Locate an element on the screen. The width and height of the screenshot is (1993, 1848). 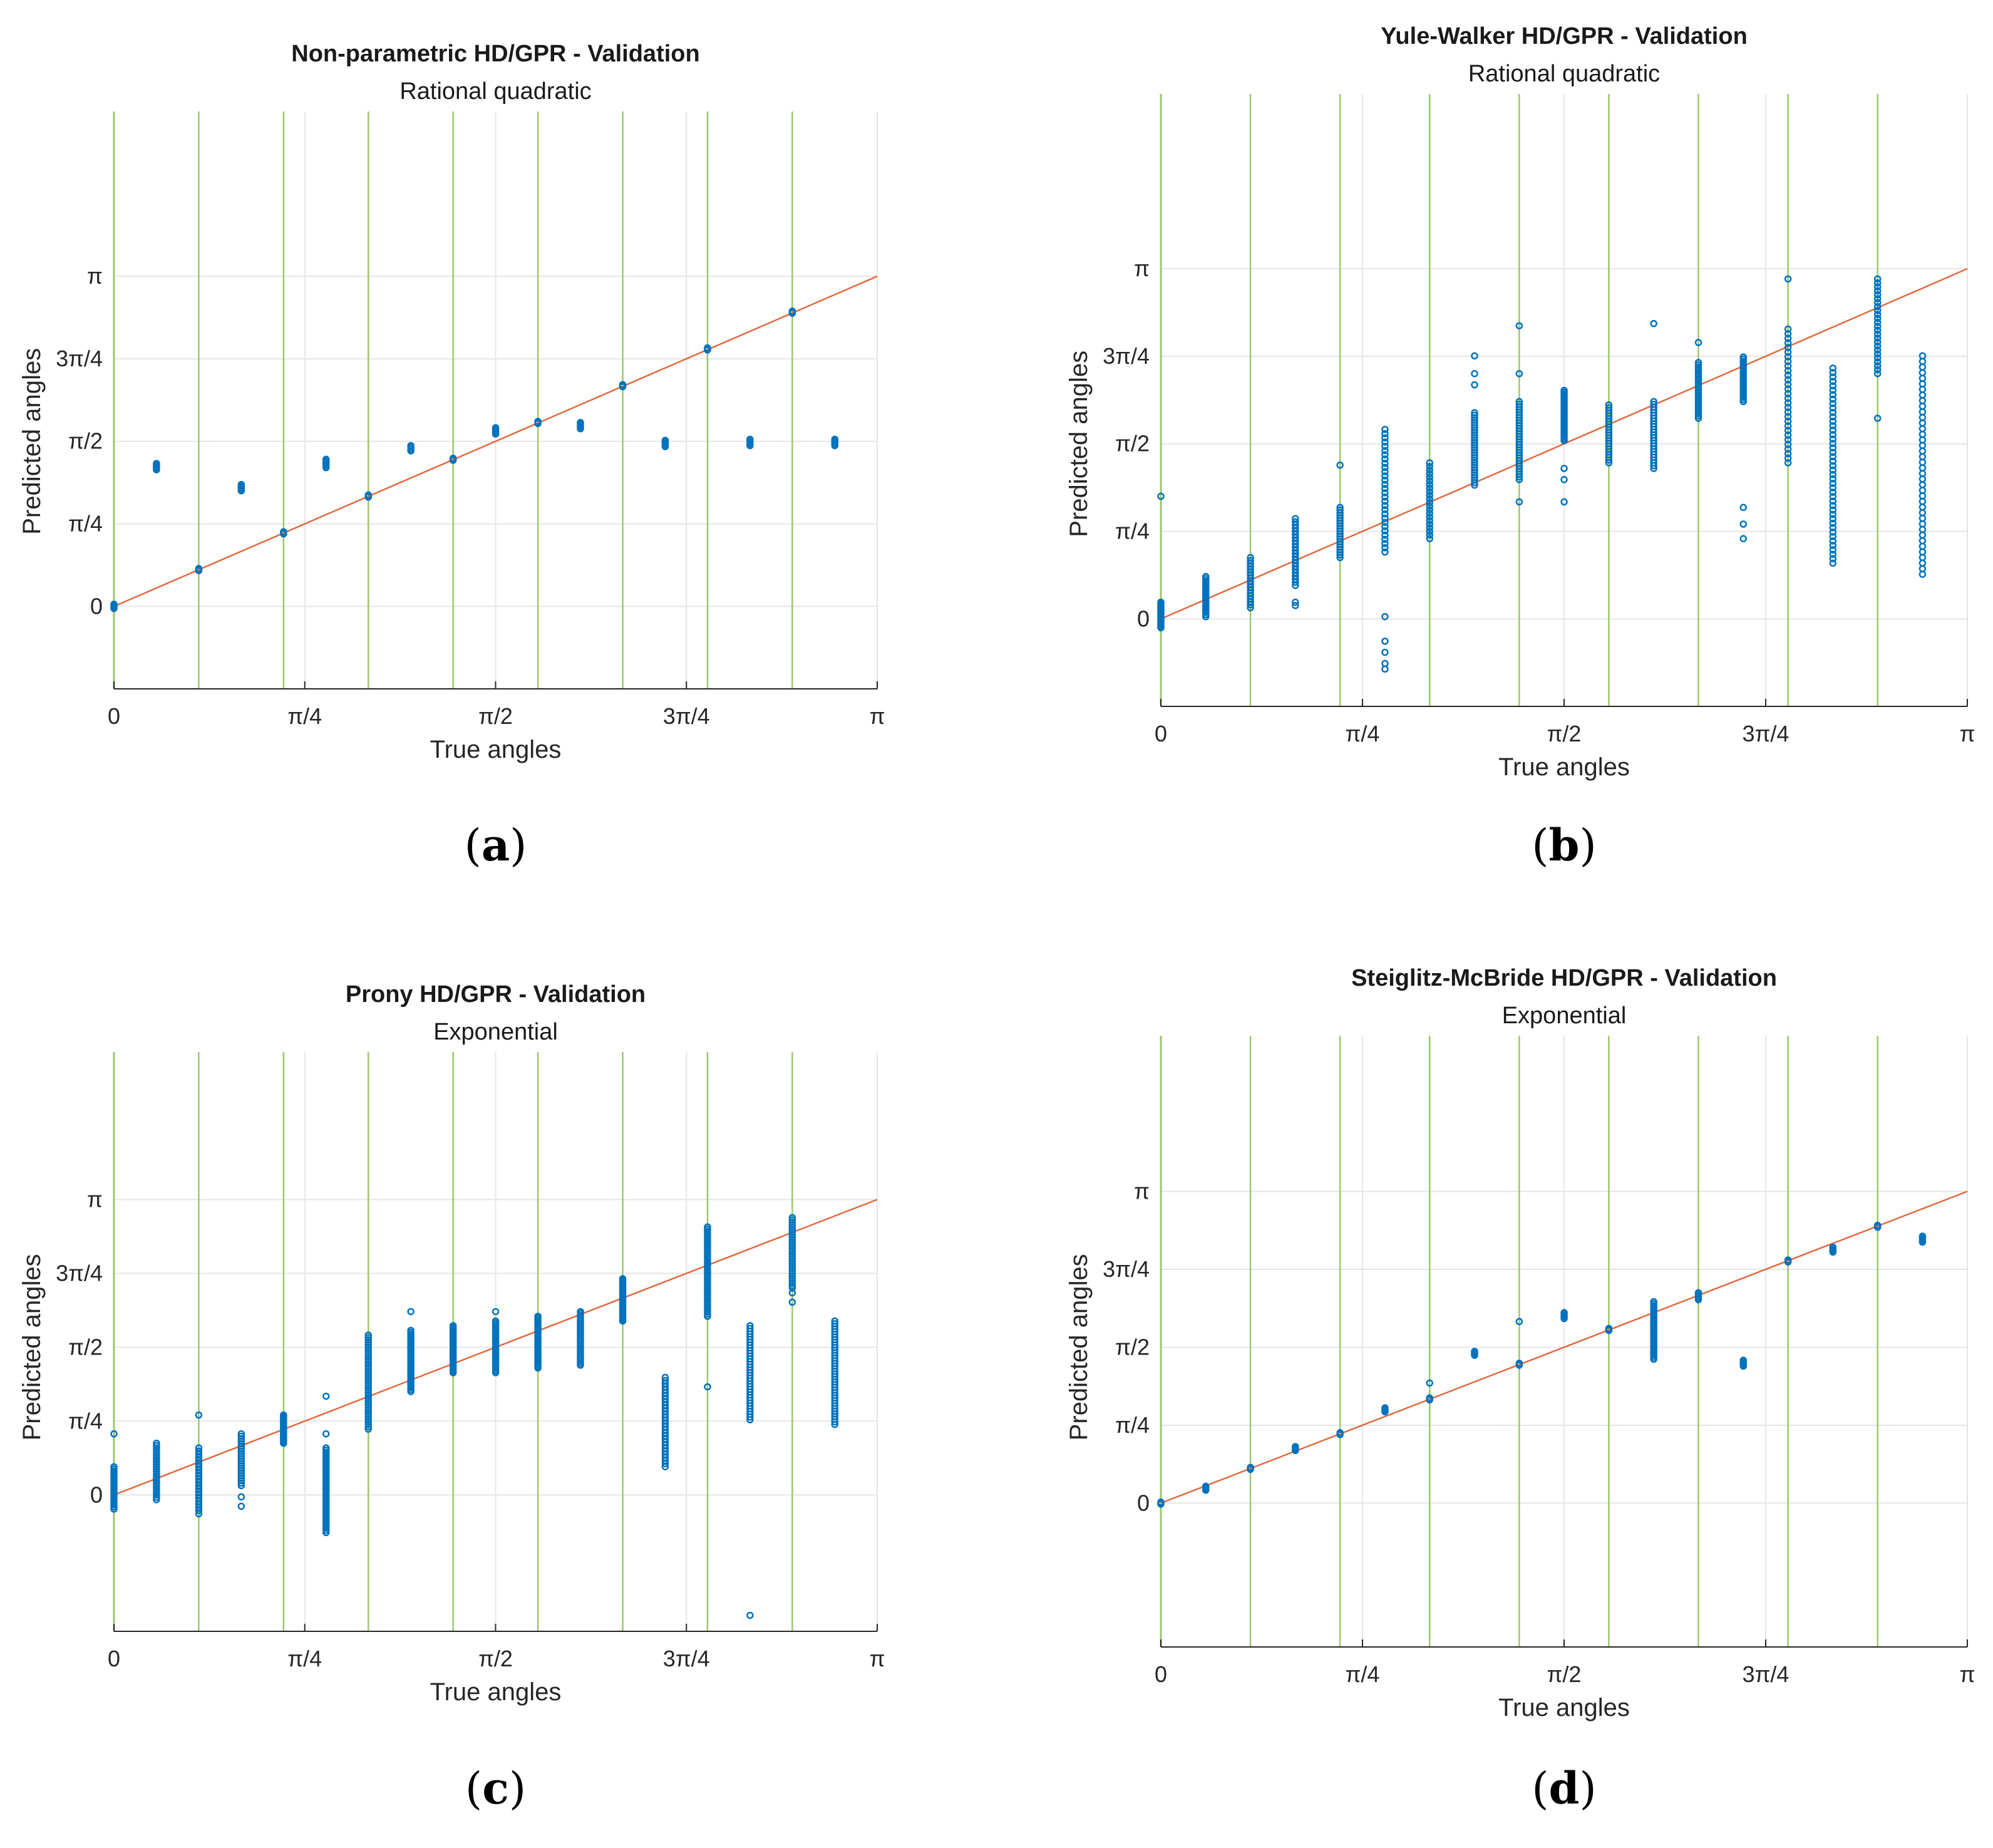
x-tick-label: π is located at coordinates (878, 716).